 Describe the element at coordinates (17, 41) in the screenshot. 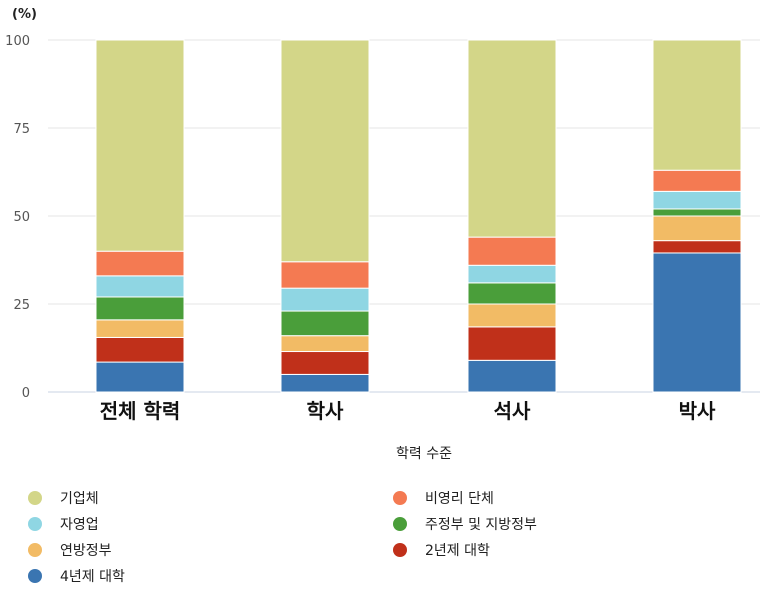

I see `y-tick-label: 100` at that location.